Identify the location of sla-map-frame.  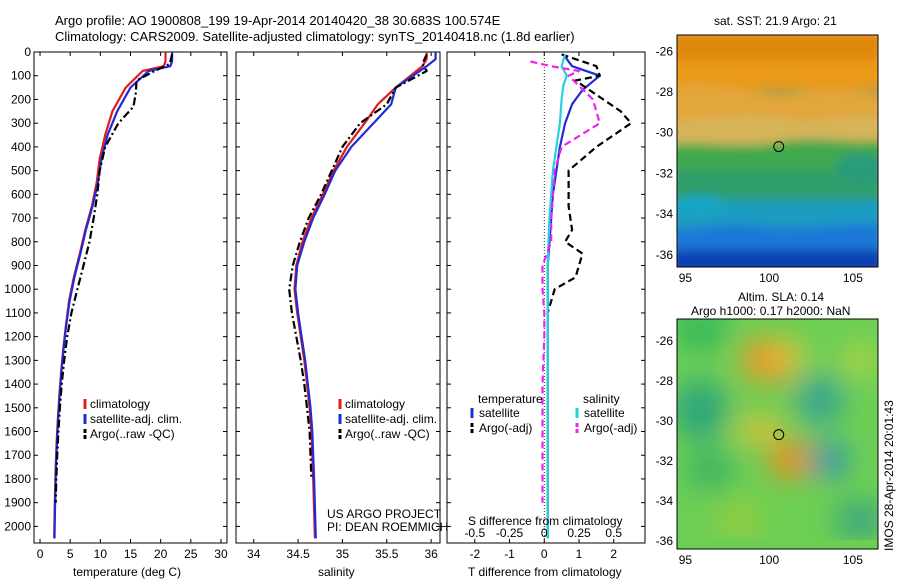
(777, 434).